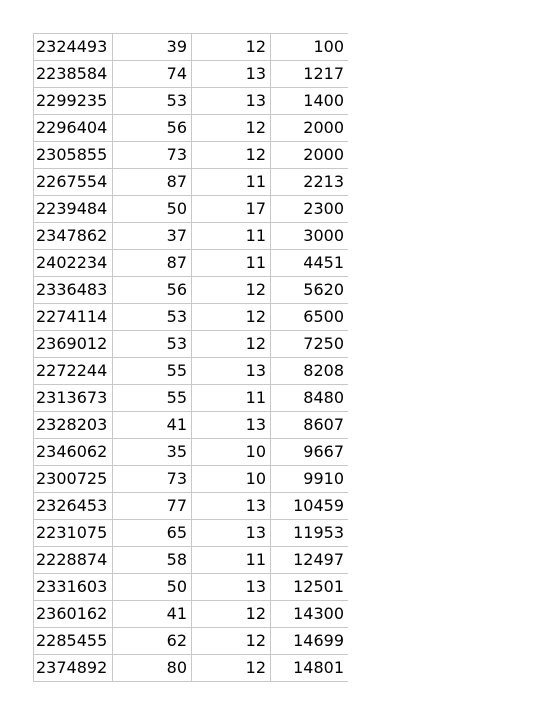 The height and width of the screenshot is (720, 552). I want to click on cell-col-d: 8607, so click(309, 425).